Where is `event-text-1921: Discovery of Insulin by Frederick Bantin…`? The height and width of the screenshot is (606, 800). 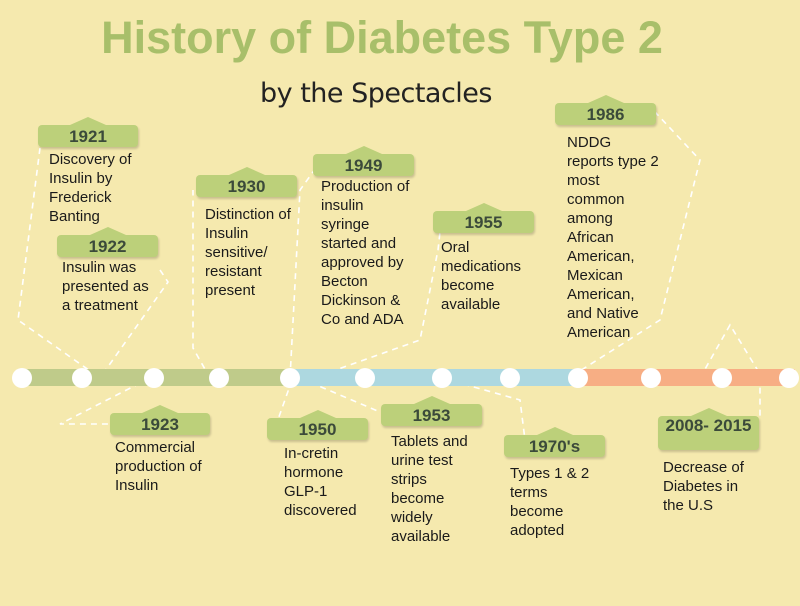
event-text-1921: Discovery of Insulin by Frederick Bantin… is located at coordinates (90, 188).